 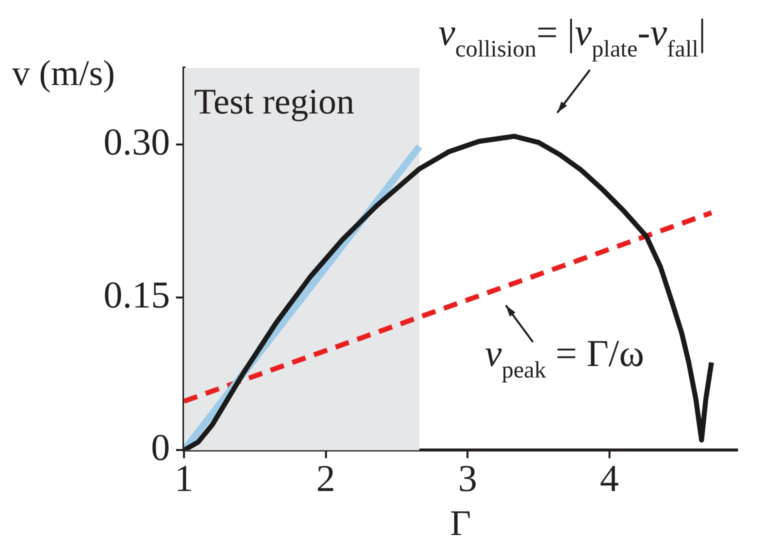 What do you see at coordinates (137, 142) in the screenshot?
I see `y-tick-label: 0.30` at bounding box center [137, 142].